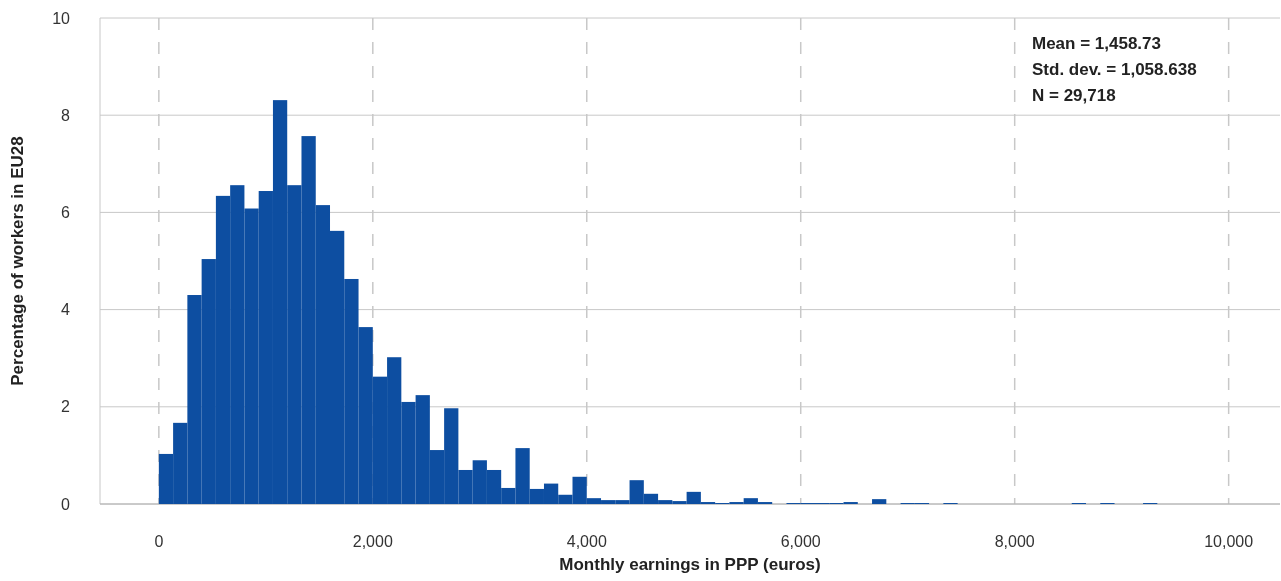  I want to click on x-tick-label: 10,000, so click(1229, 541).